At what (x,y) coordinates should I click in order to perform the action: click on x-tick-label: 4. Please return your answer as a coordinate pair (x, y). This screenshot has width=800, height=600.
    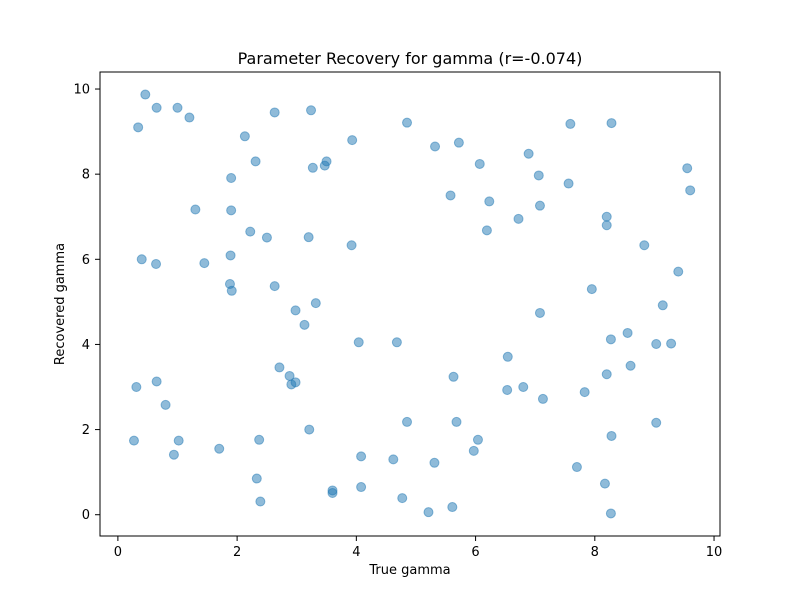
    Looking at the image, I should click on (356, 552).